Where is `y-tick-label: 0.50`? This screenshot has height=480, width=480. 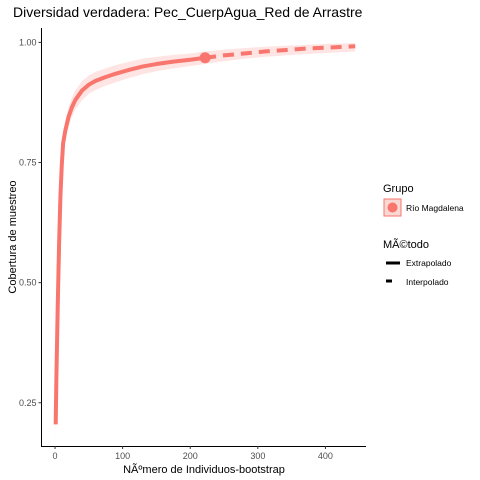
y-tick-label: 0.50 is located at coordinates (28, 283).